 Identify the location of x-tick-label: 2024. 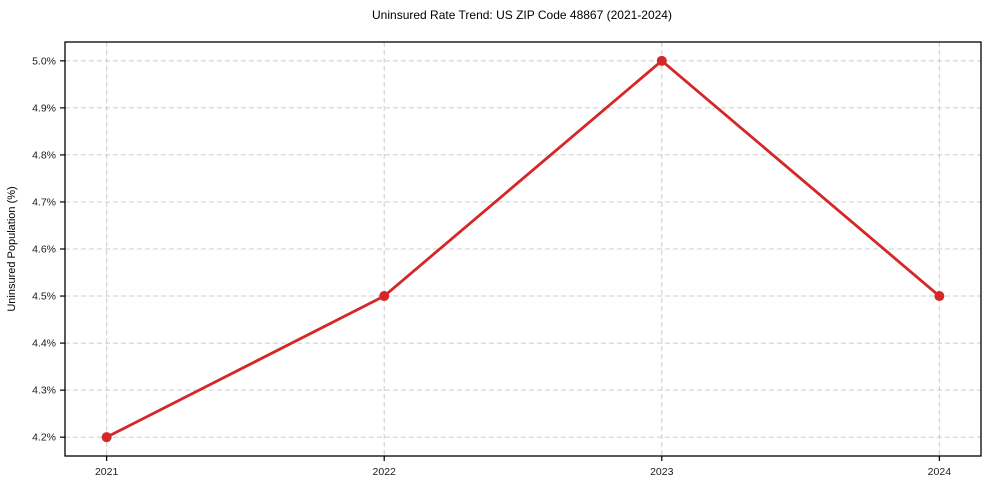
(940, 472).